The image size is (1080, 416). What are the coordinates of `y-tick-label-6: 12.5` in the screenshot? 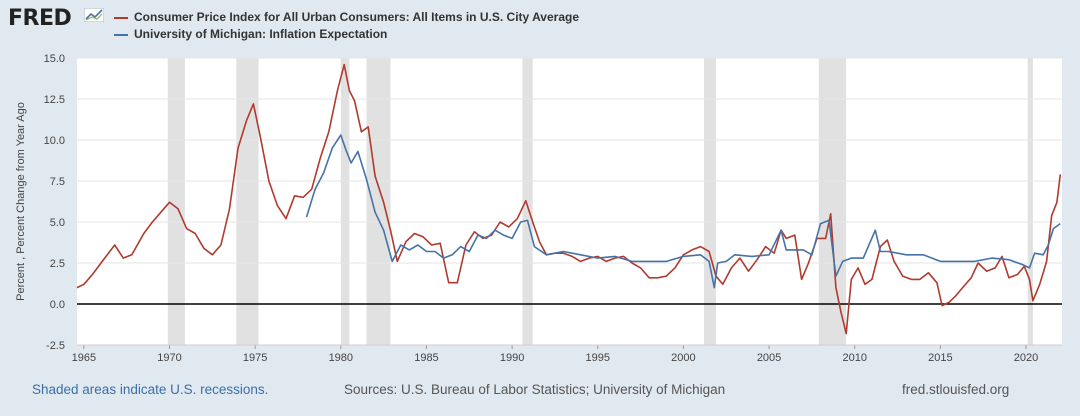 It's located at (54, 100).